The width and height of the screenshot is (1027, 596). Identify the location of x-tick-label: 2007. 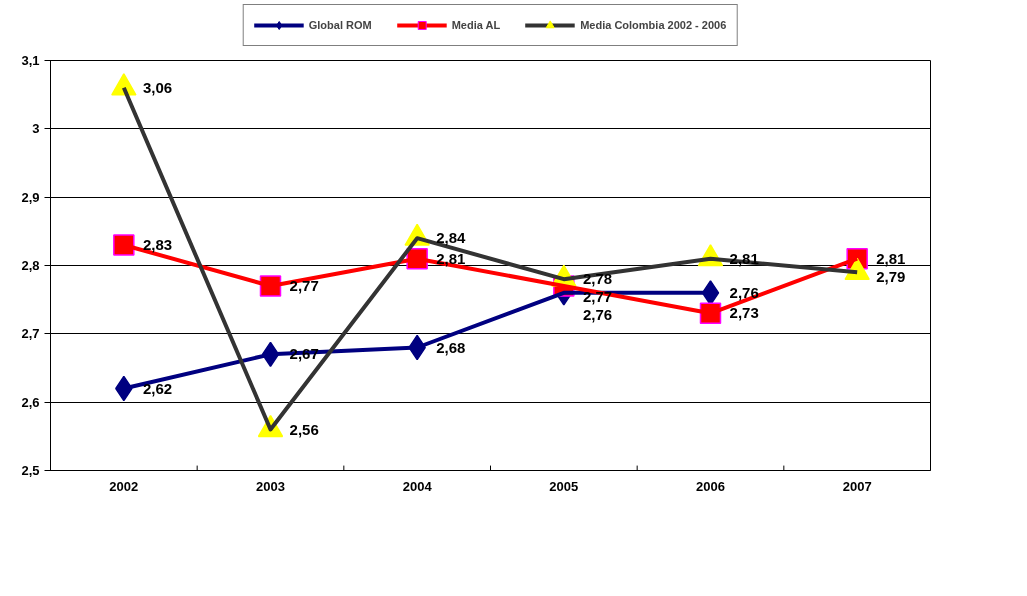
(857, 486).